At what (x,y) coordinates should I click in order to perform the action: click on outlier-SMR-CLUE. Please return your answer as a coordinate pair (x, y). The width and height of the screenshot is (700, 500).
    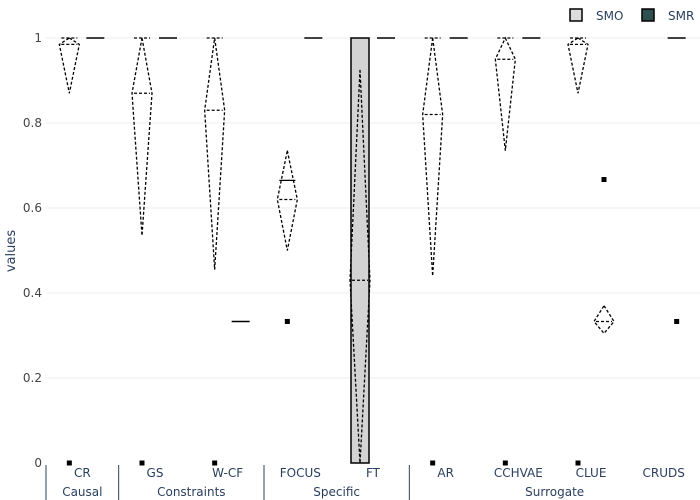
    Looking at the image, I should click on (604, 180).